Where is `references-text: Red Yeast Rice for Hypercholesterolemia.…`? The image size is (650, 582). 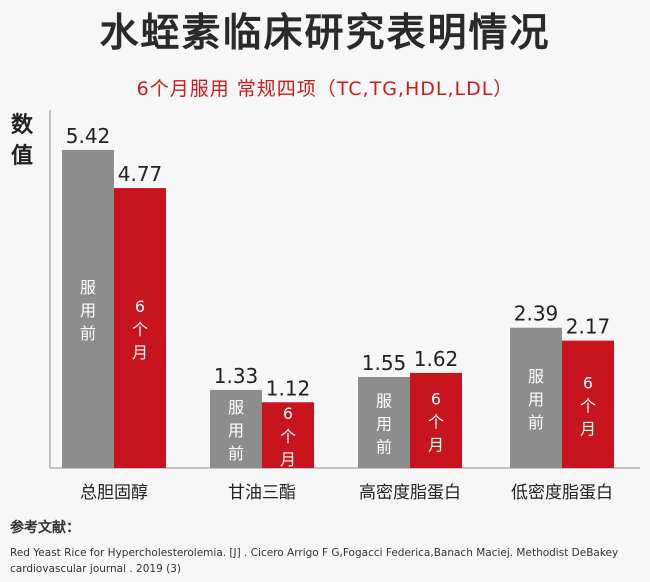 references-text: Red Yeast Rice for Hypercholesterolemia.… is located at coordinates (314, 561).